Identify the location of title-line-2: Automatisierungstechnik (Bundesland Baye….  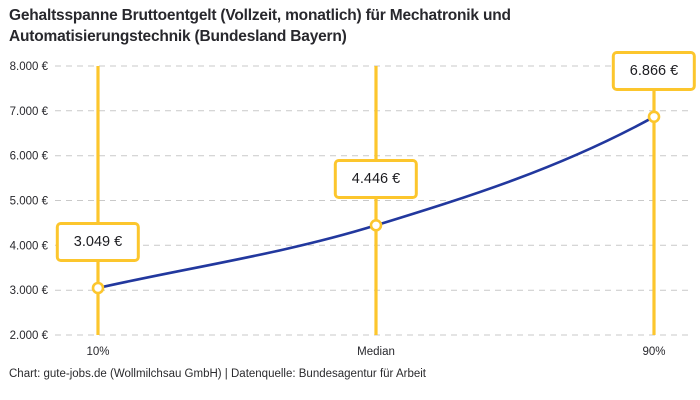
(178, 36).